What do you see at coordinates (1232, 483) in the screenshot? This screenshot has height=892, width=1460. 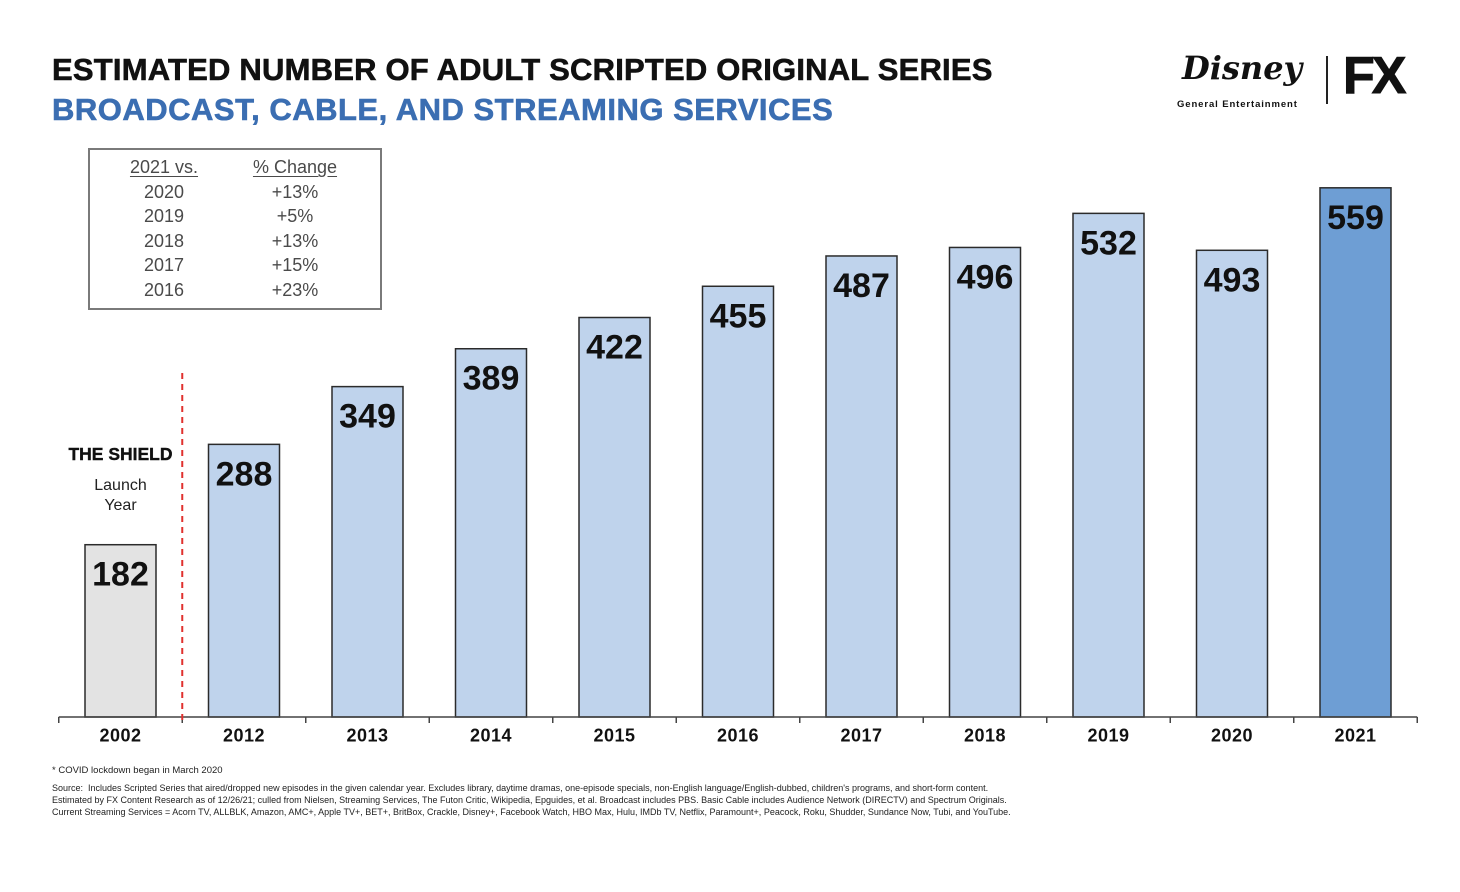 I see `bar-2020` at bounding box center [1232, 483].